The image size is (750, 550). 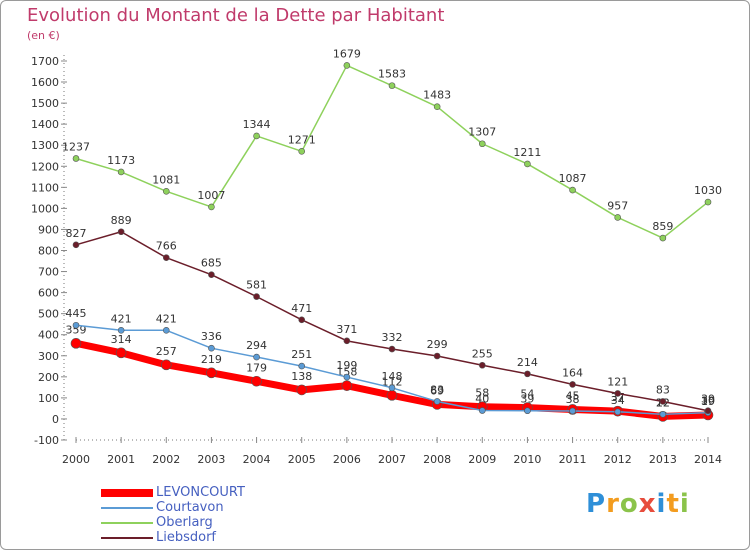 I want to click on data-label-oberlarg: 1271, so click(x=302, y=139).